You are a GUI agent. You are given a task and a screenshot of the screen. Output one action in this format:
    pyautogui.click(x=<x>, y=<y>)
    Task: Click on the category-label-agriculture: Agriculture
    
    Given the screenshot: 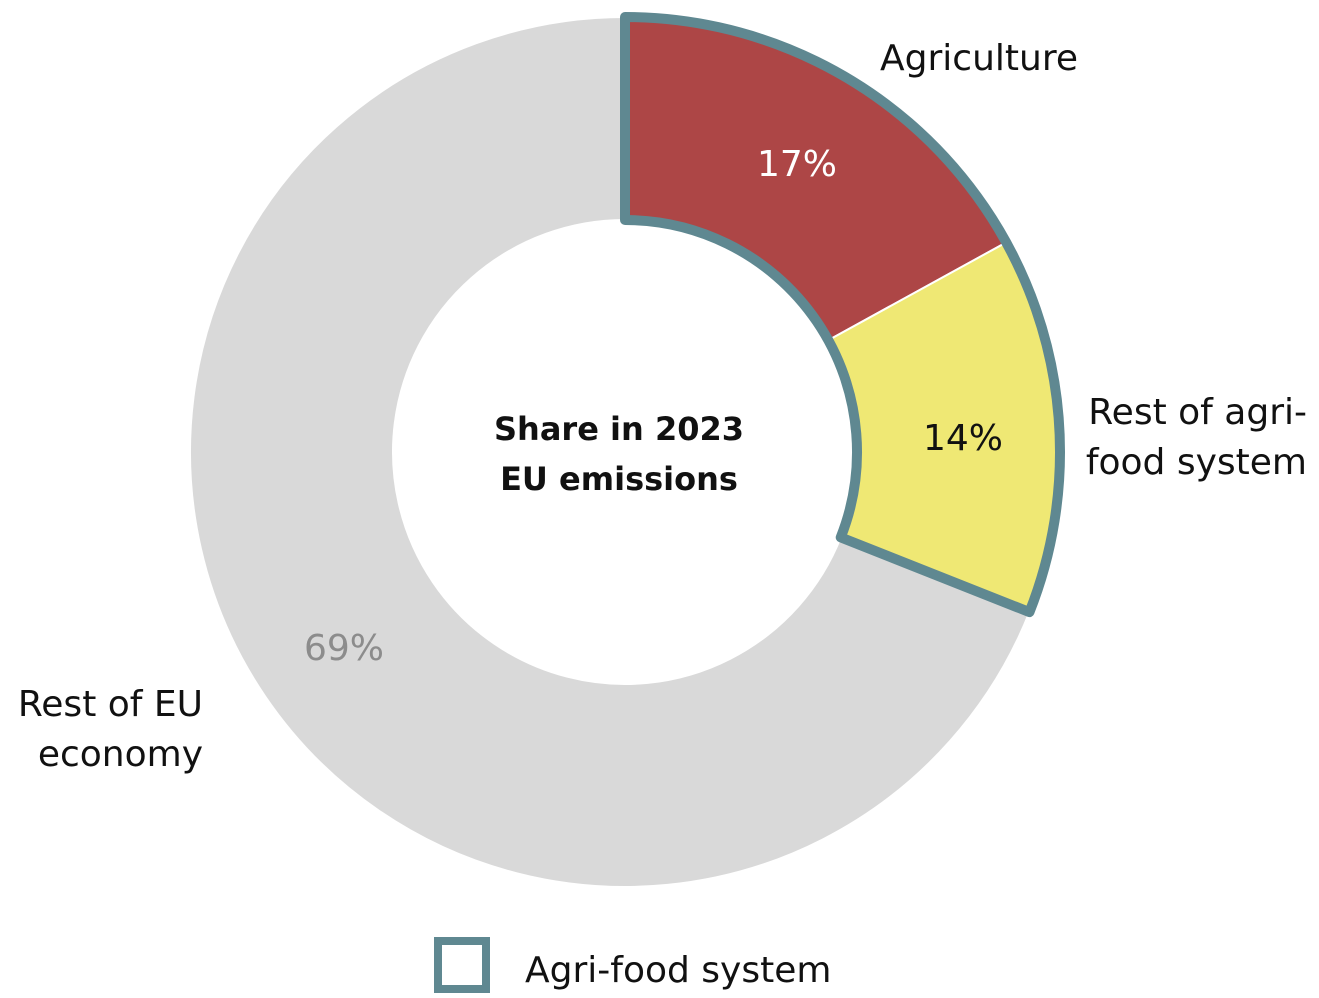 What is the action you would take?
    pyautogui.click(x=979, y=58)
    